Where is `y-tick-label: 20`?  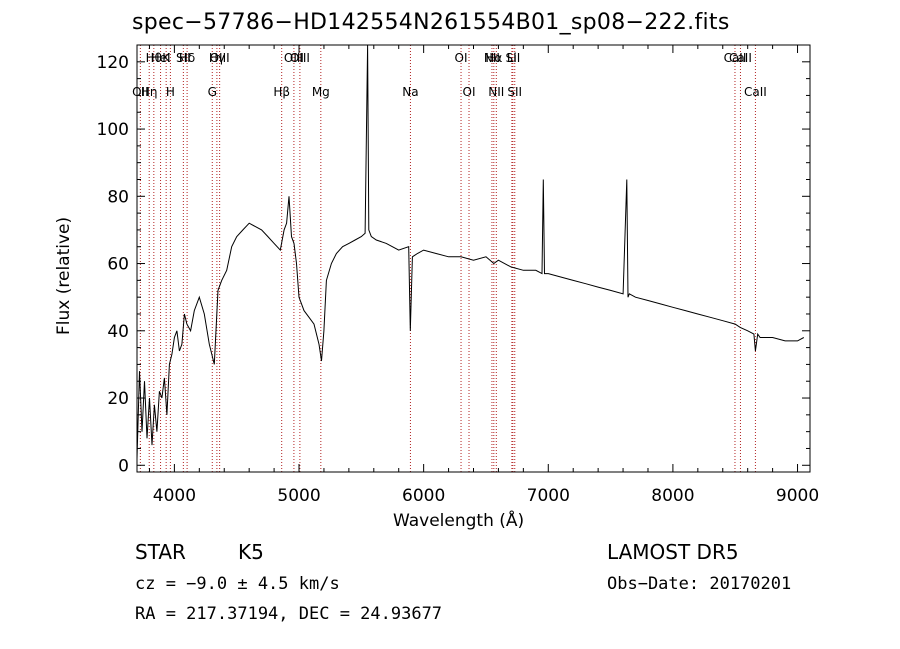
y-tick-label: 20 is located at coordinates (118, 399).